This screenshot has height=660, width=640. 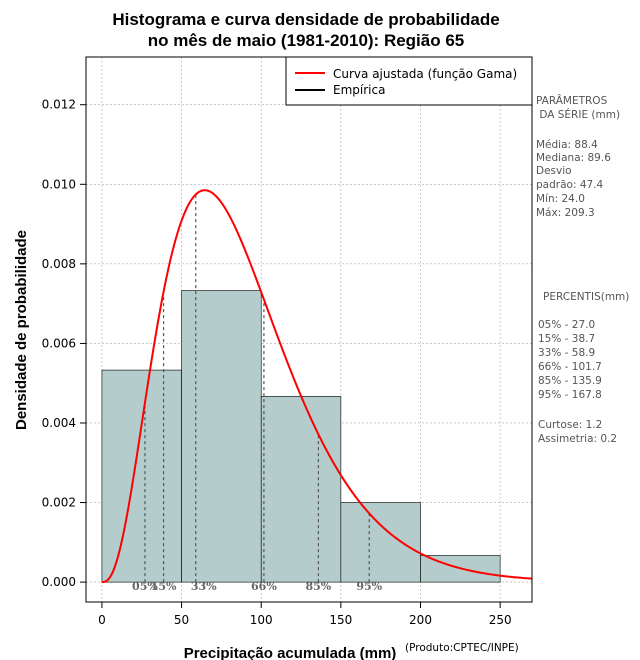 What do you see at coordinates (21, 330) in the screenshot?
I see `y-axis-label: Densidade de probabilidade` at bounding box center [21, 330].